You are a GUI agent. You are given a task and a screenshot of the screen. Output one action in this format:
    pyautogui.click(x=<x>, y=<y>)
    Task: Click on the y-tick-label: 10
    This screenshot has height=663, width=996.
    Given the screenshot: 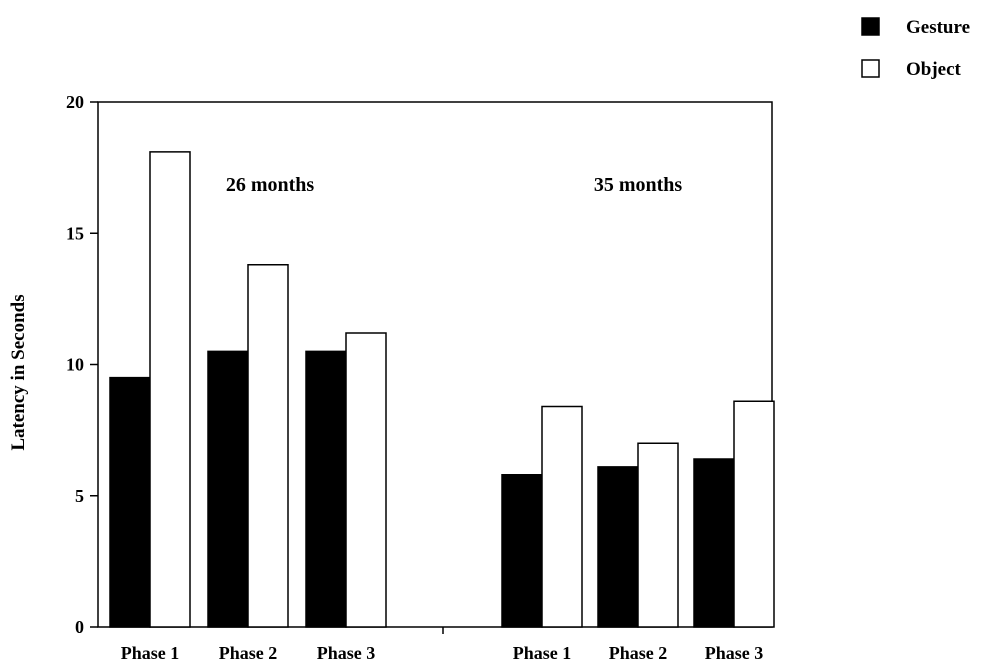 What is the action you would take?
    pyautogui.click(x=75, y=365)
    